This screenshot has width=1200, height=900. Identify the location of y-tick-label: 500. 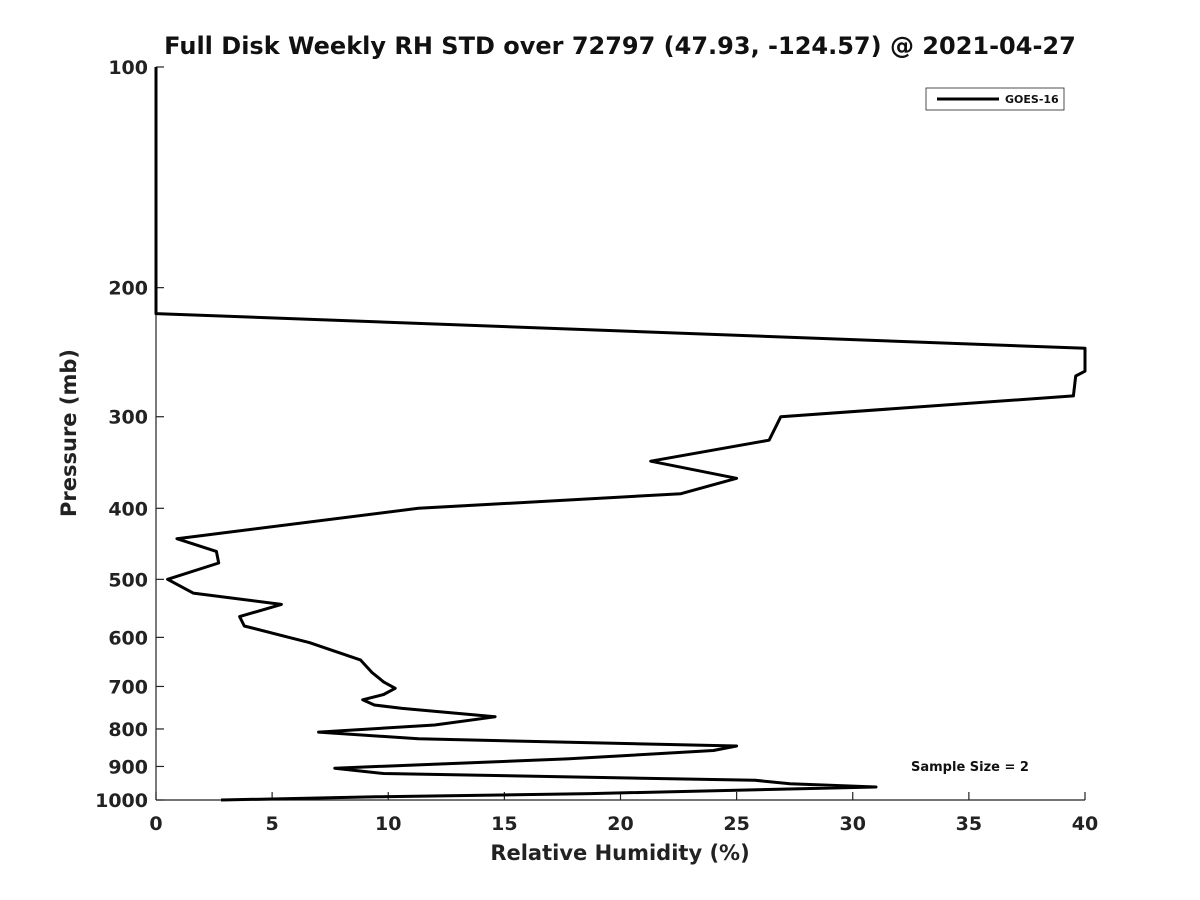
(128, 580).